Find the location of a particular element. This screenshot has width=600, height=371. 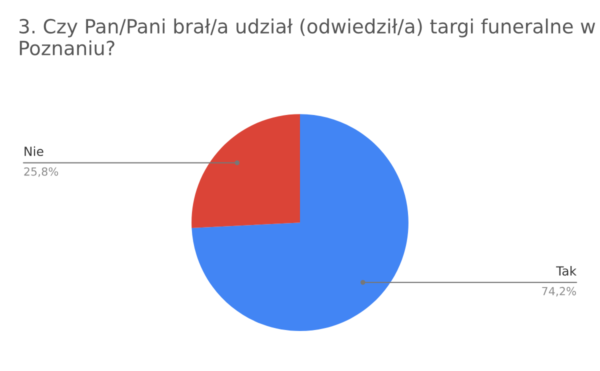

slice-label: Tak is located at coordinates (566, 271).